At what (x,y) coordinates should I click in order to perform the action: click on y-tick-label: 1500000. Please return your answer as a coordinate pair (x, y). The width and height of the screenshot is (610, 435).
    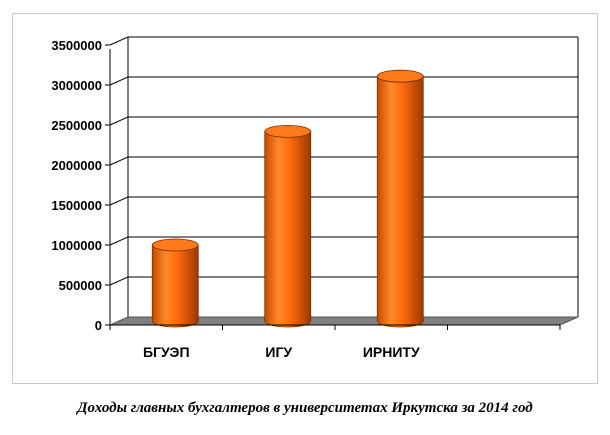
    Looking at the image, I should click on (76, 205).